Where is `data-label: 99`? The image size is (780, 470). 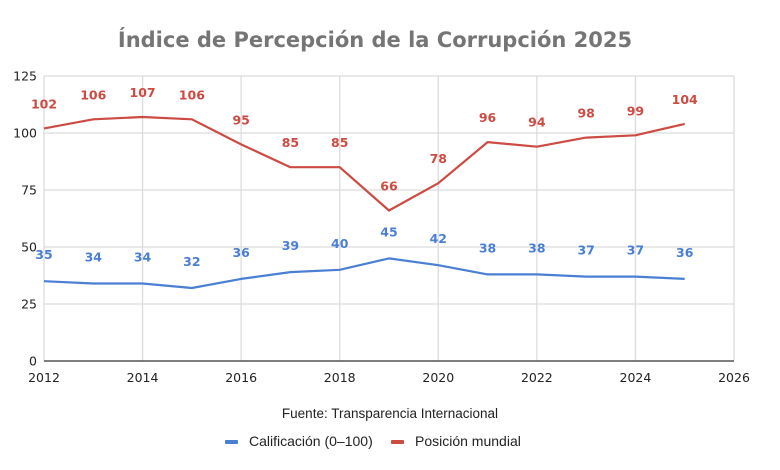
data-label: 99 is located at coordinates (635, 110).